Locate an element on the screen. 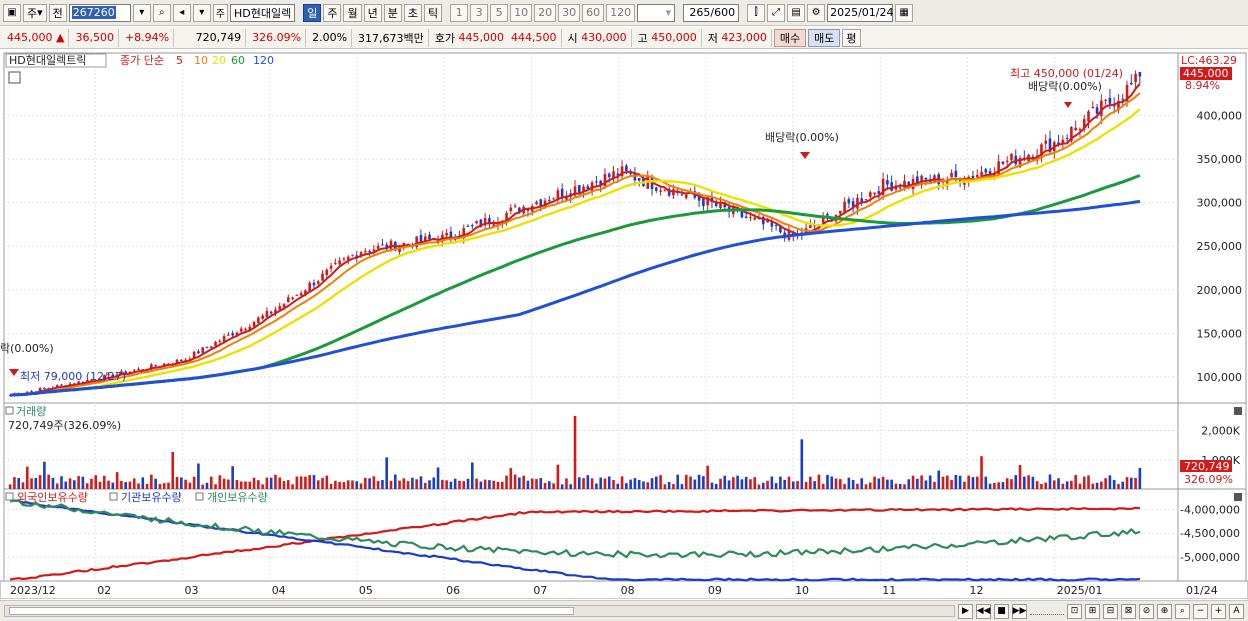 The image size is (1248, 621). interval-120-button: 120 is located at coordinates (621, 12).